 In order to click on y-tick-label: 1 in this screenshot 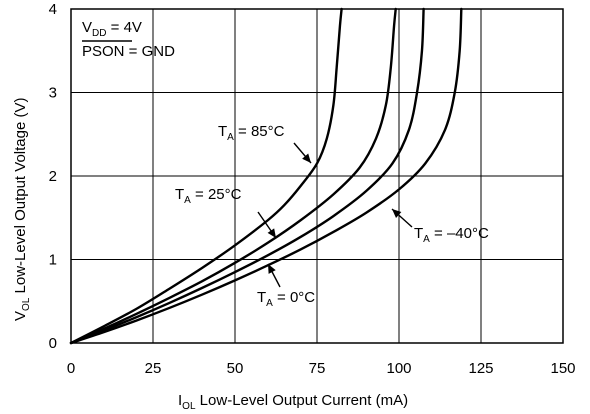, I will do `click(53, 260)`.